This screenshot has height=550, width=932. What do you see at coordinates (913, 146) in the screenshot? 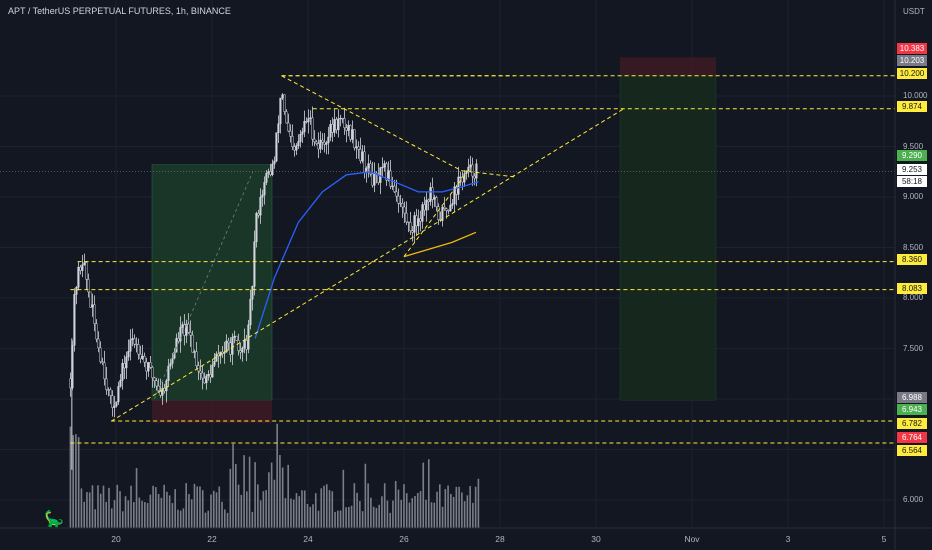
I see `price-tick-label: 9.500` at bounding box center [913, 146].